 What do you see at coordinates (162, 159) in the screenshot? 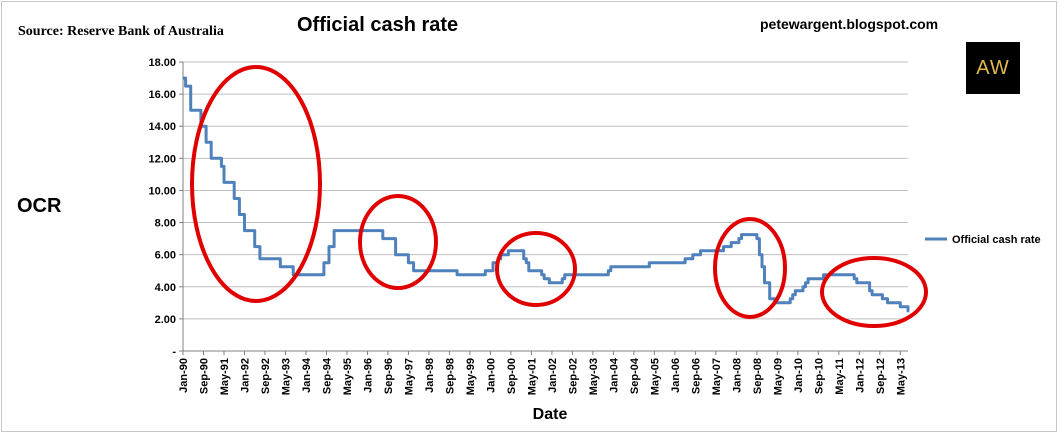
I see `y-tick-label: 12.00` at bounding box center [162, 159].